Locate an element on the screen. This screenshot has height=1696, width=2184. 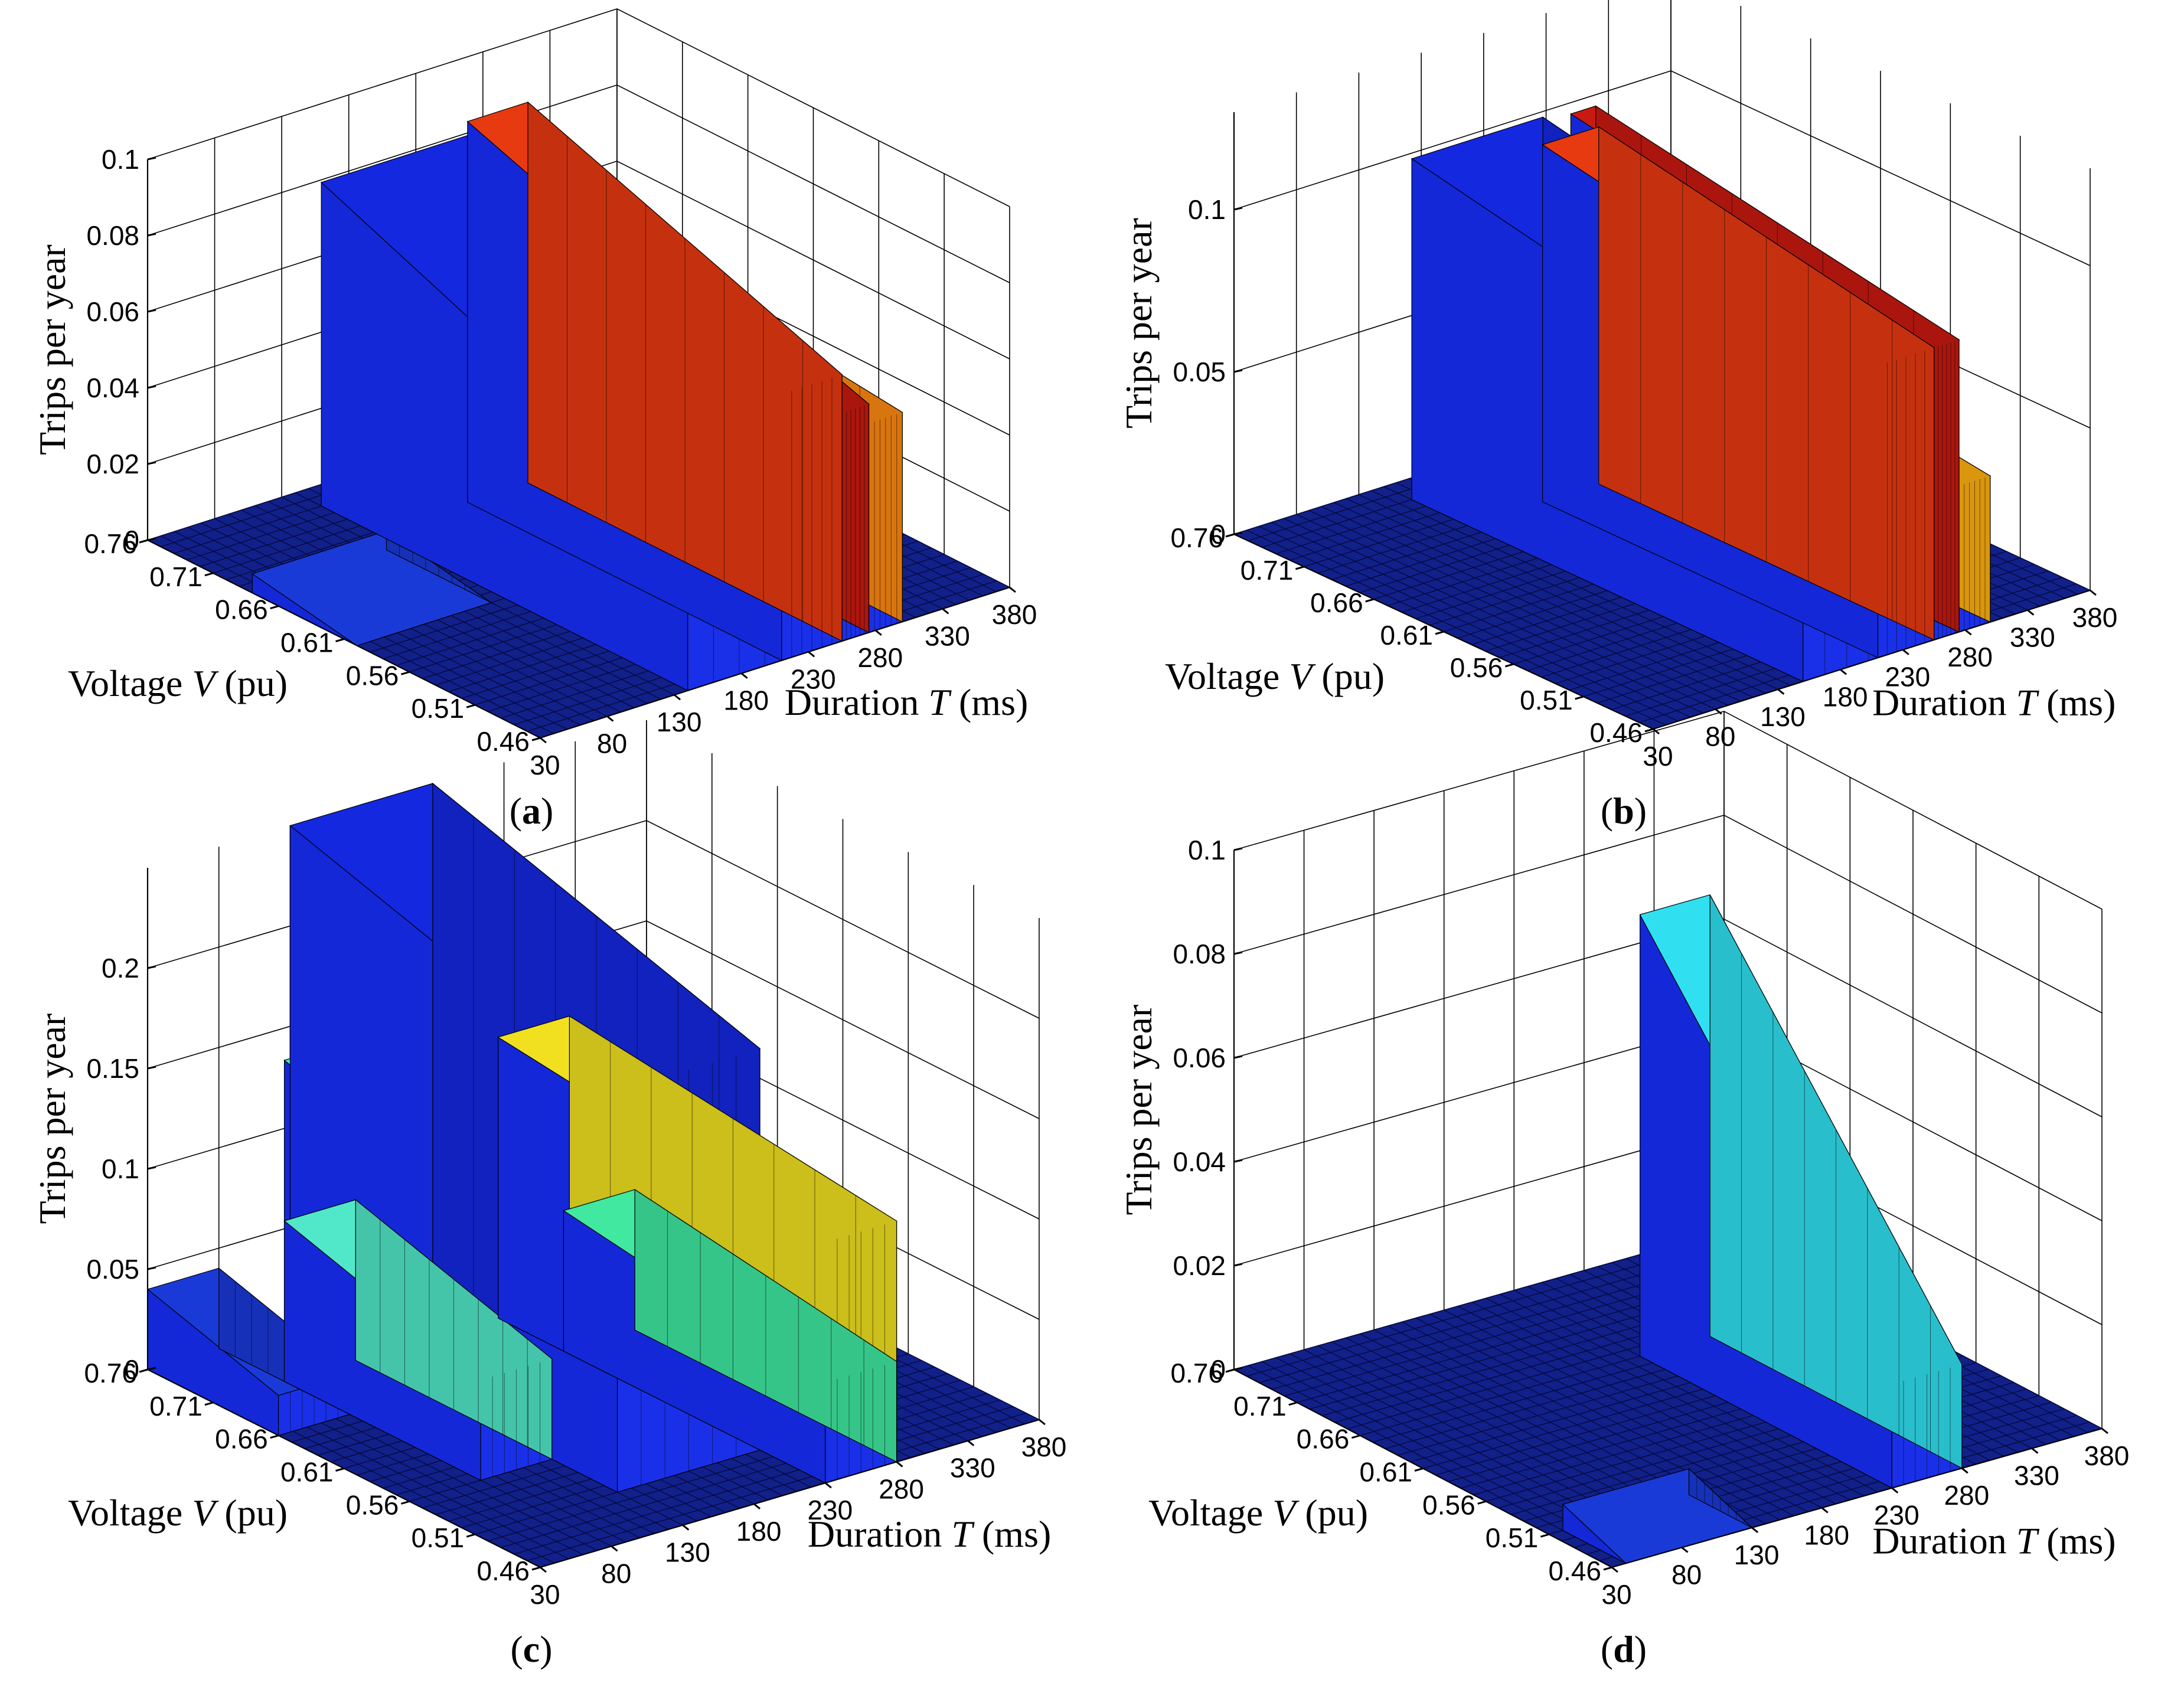
z-tick-label: 0.15 is located at coordinates (112, 1068).